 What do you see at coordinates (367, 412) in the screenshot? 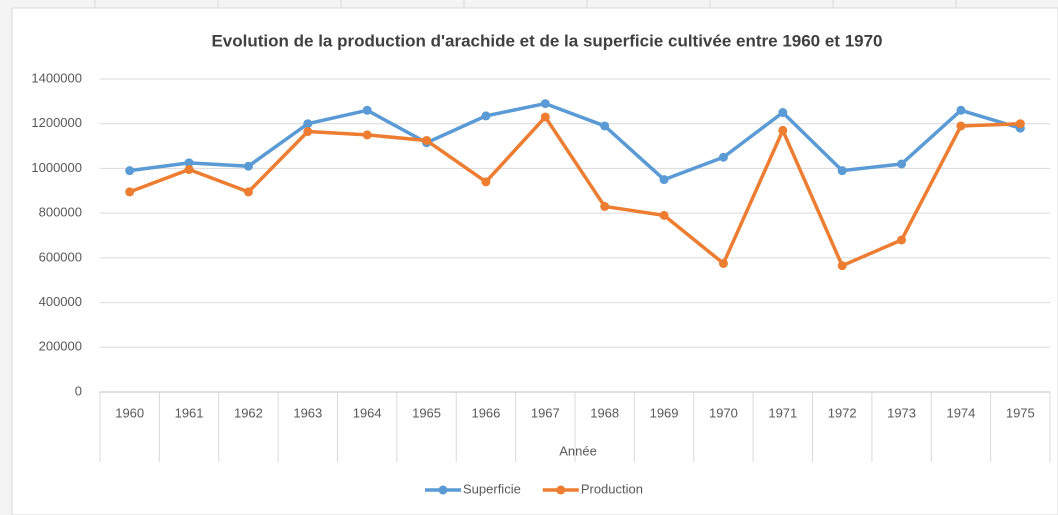
I see `x-tick-label: 1964` at bounding box center [367, 412].